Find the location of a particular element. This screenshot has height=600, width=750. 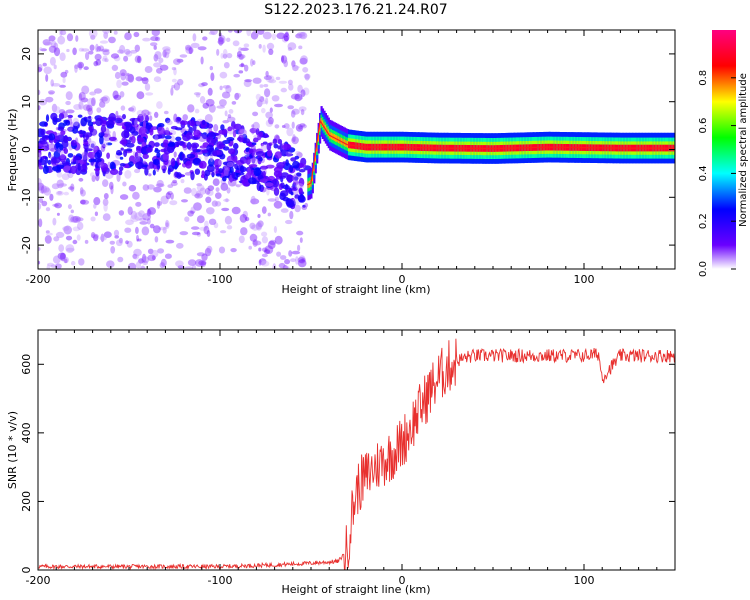

x-tick-label: -200 is located at coordinates (38, 580).